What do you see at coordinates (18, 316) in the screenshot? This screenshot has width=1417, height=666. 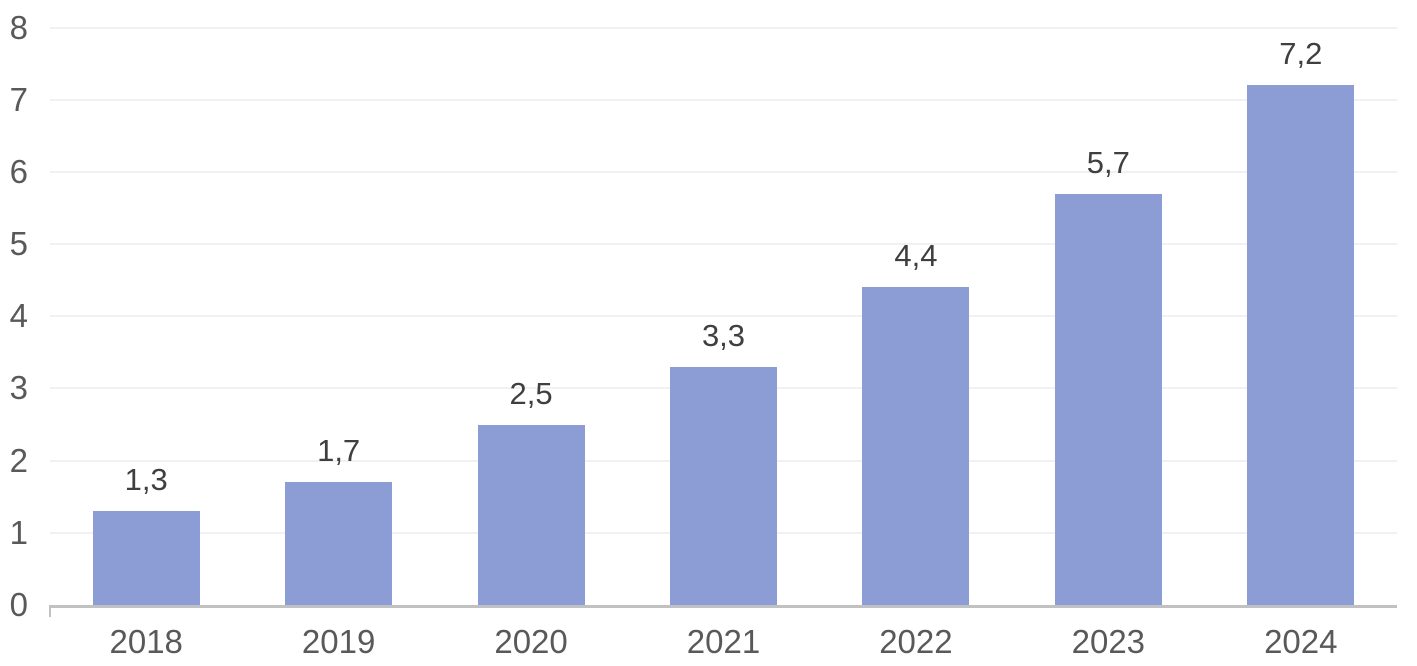 I see `y-tick-label: 4` at bounding box center [18, 316].